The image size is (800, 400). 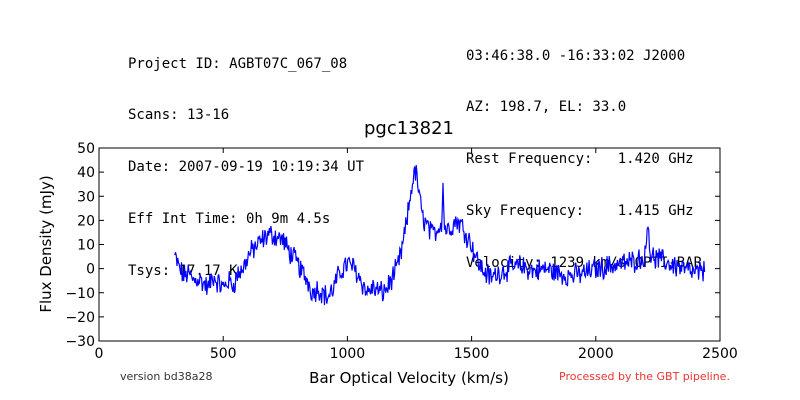 What do you see at coordinates (86, 221) in the screenshot?
I see `y-tick-label: 20` at bounding box center [86, 221].